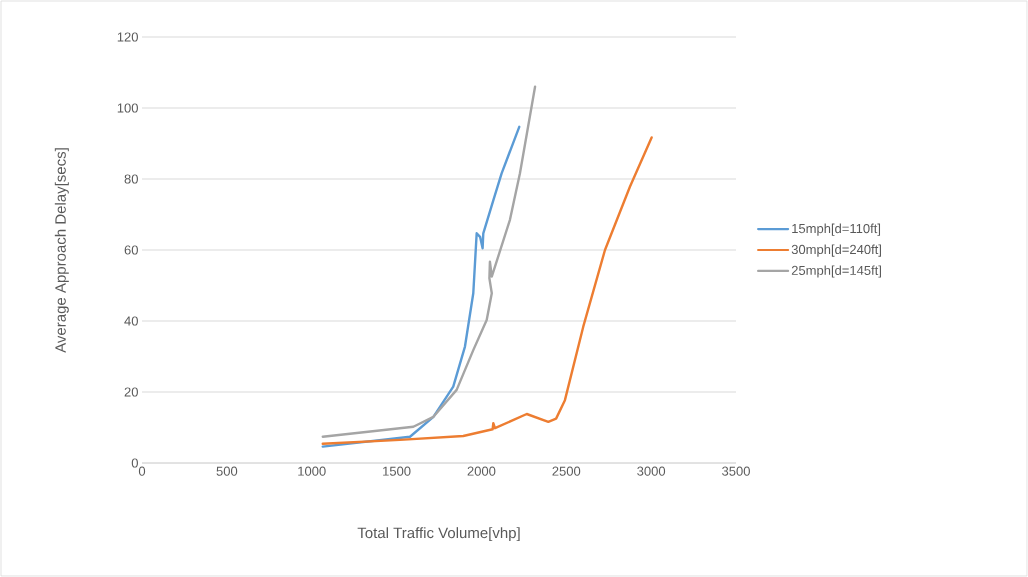 The width and height of the screenshot is (1028, 577). Describe the element at coordinates (312, 471) in the screenshot. I see `x-tick-label: 1000` at that location.